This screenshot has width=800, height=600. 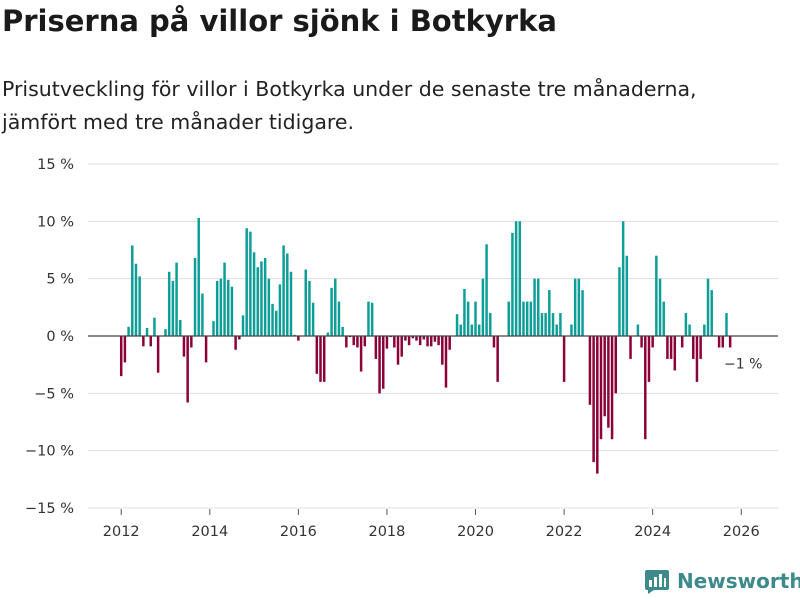 I want to click on x-tick-label: 2022, so click(x=564, y=532).